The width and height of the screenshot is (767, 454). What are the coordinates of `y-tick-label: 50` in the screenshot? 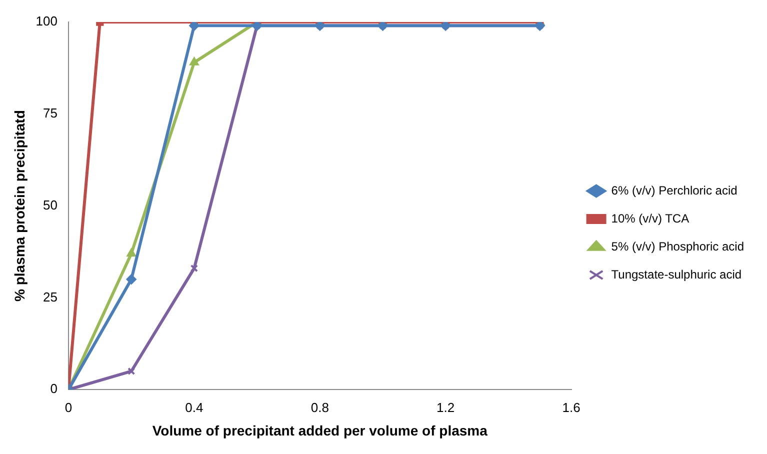 It's located at (50, 204).